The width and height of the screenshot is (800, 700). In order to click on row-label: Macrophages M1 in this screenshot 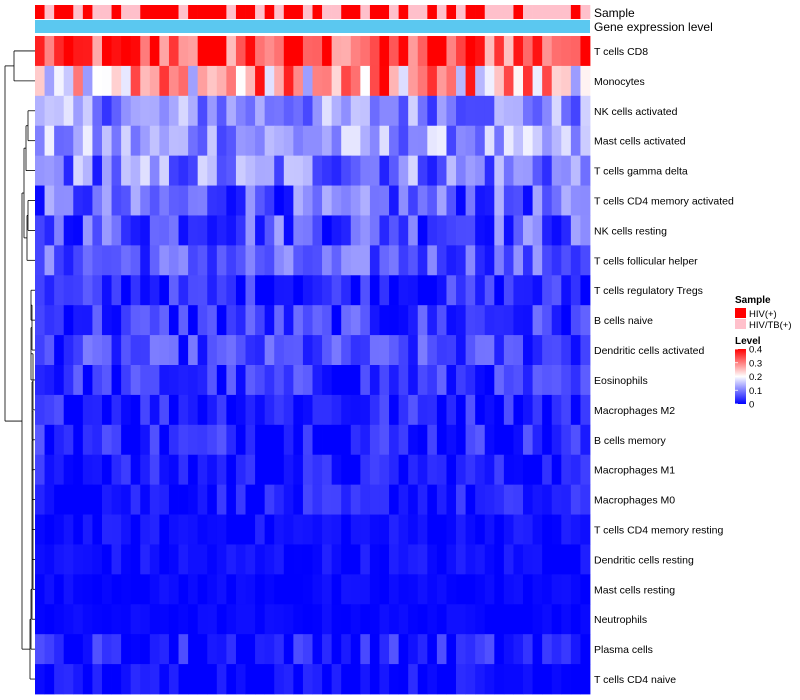, I will do `click(634, 471)`.